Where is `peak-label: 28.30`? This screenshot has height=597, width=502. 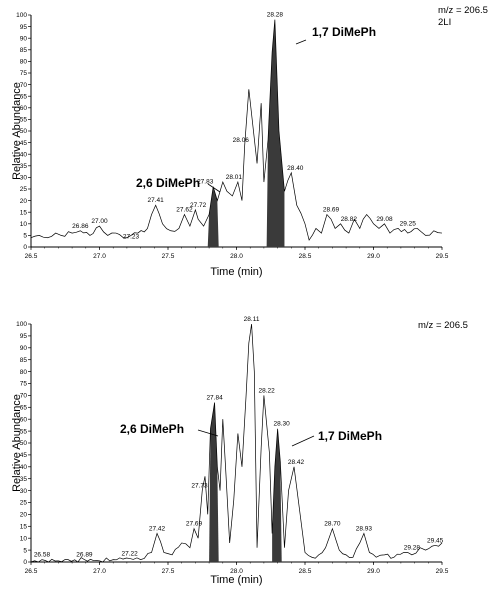 peak-label: 28.30 is located at coordinates (281, 424).